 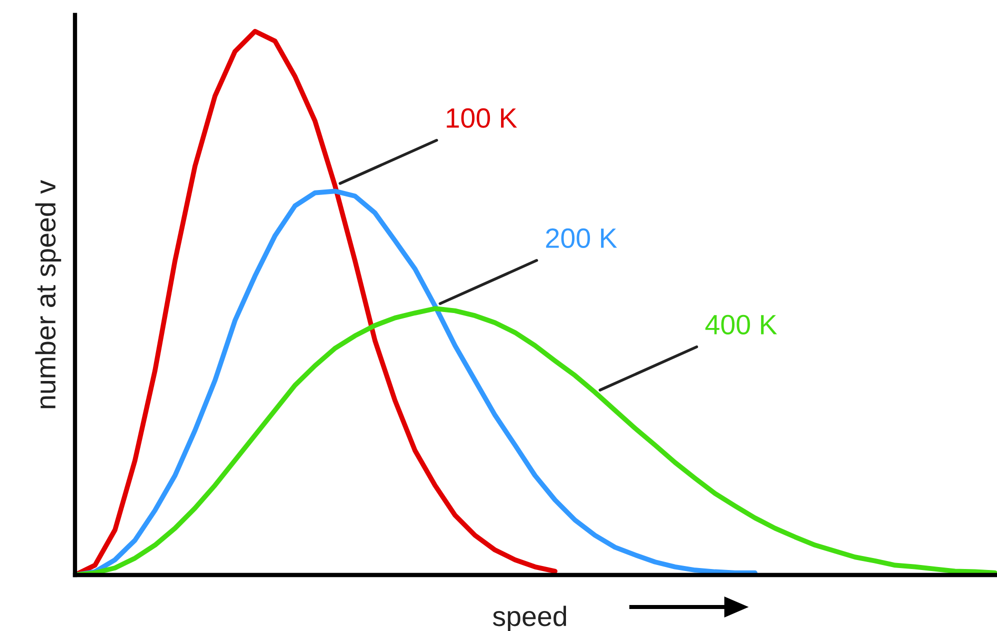 What do you see at coordinates (581, 238) in the screenshot?
I see `text: 200 K` at bounding box center [581, 238].